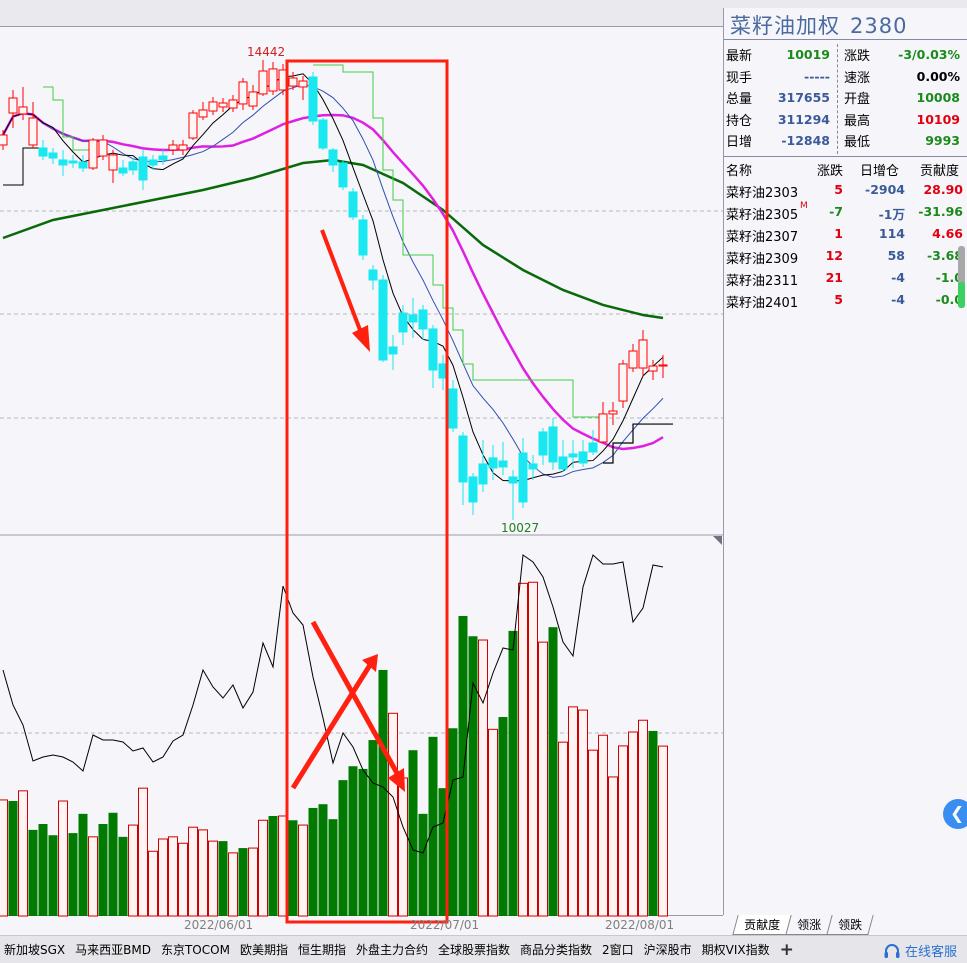  What do you see at coordinates (880, 171) in the screenshot?
I see `column-header-oi-change: 日增仓` at bounding box center [880, 171].